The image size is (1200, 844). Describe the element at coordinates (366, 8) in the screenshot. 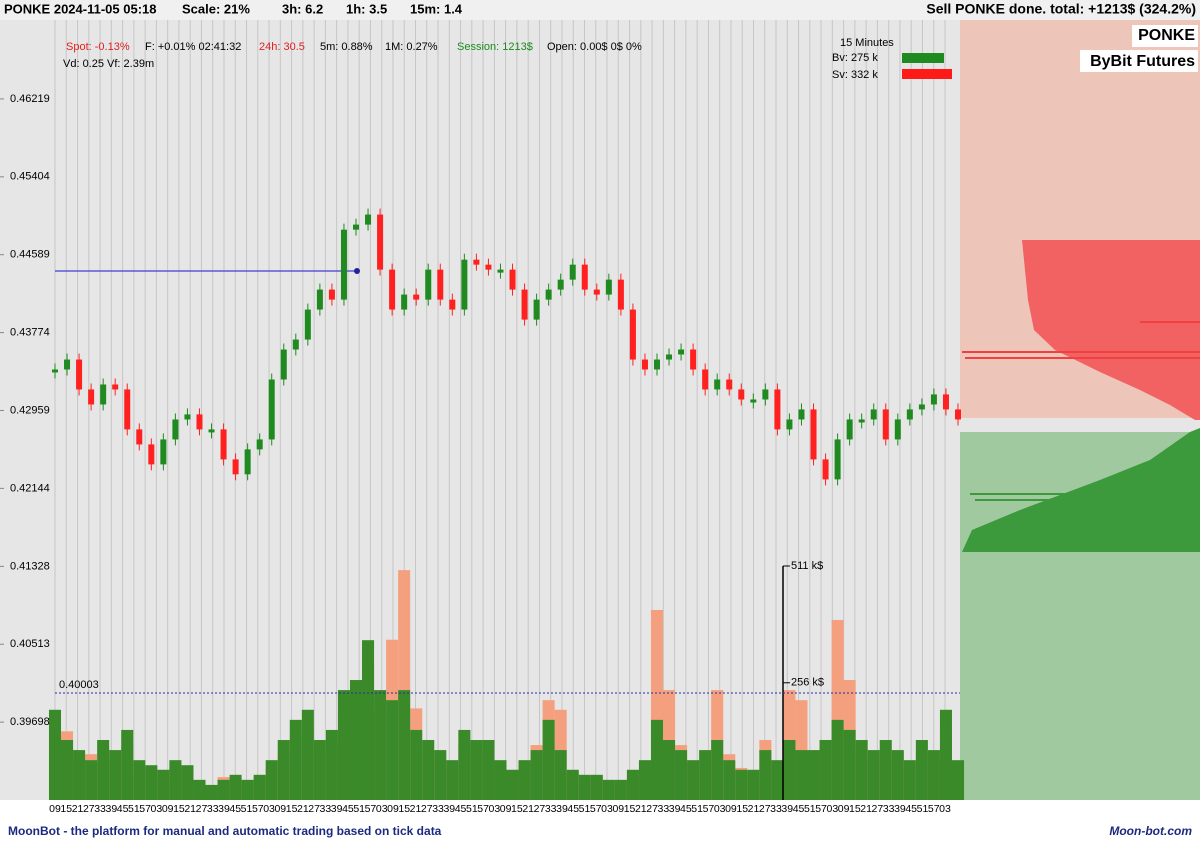

I see `volatility-1h: 1h: 3.5` at that location.